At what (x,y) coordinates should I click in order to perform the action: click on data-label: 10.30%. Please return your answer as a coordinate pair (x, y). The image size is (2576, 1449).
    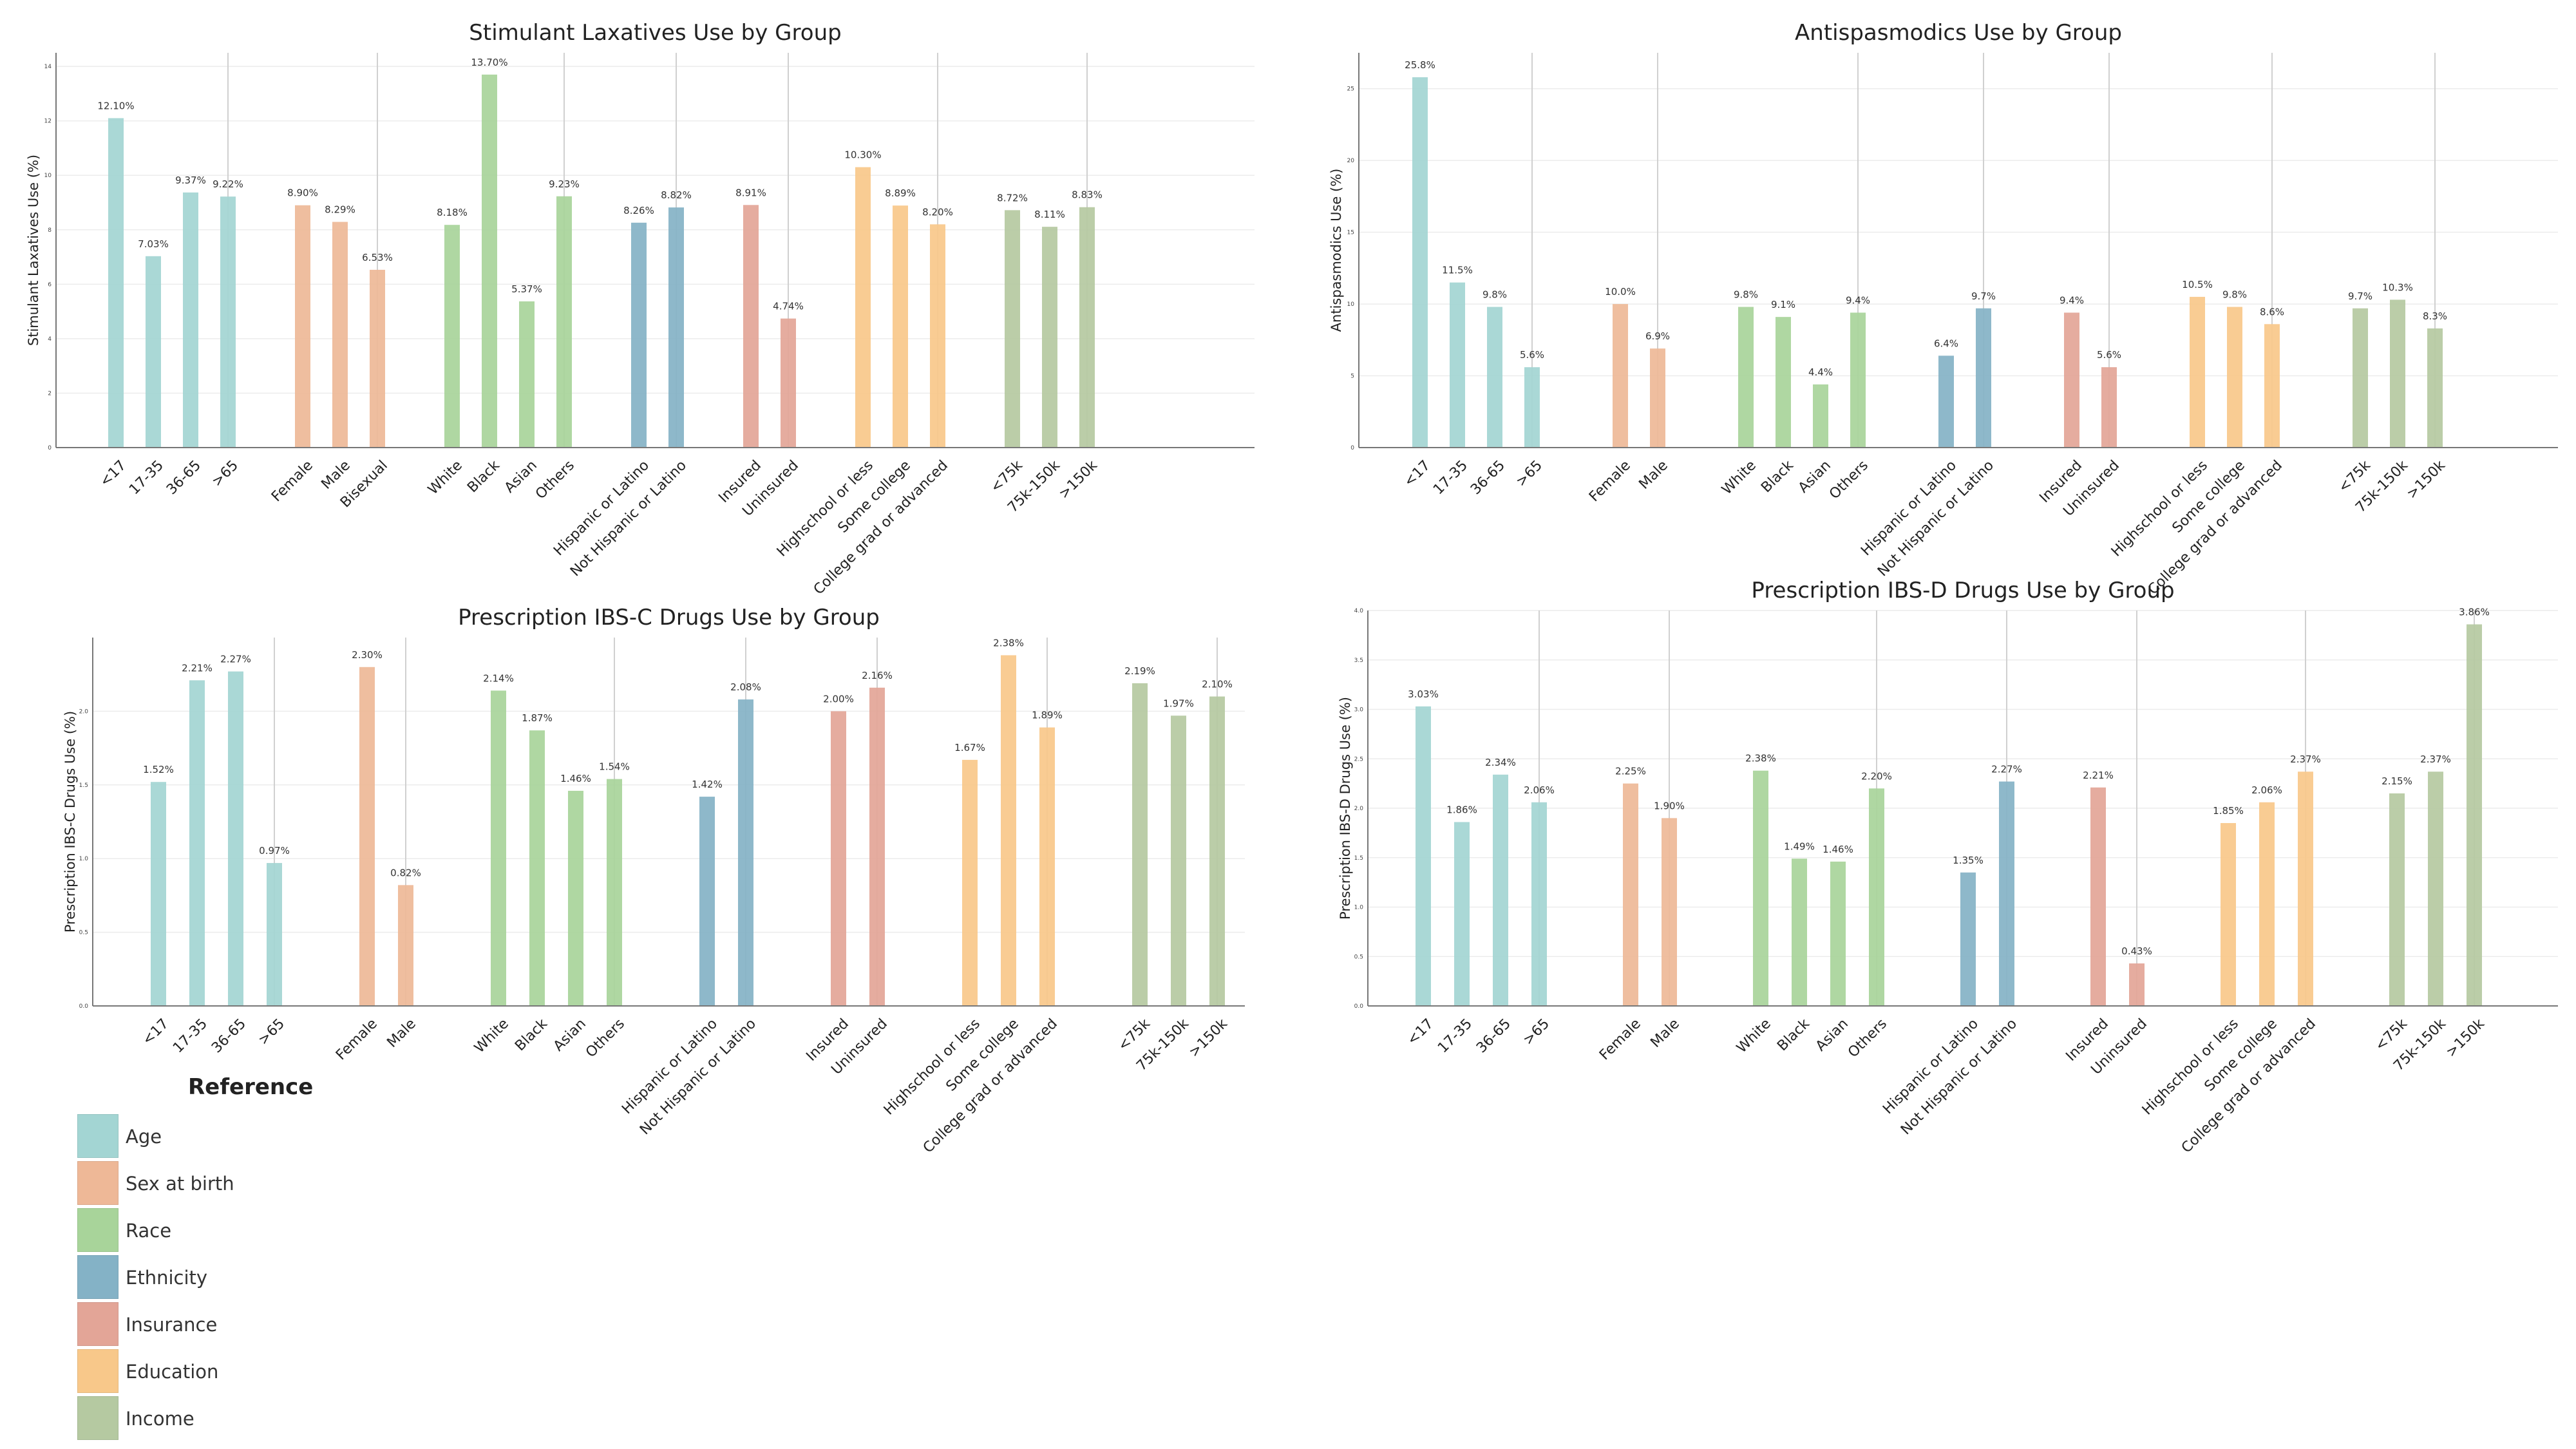
    Looking at the image, I should click on (862, 155).